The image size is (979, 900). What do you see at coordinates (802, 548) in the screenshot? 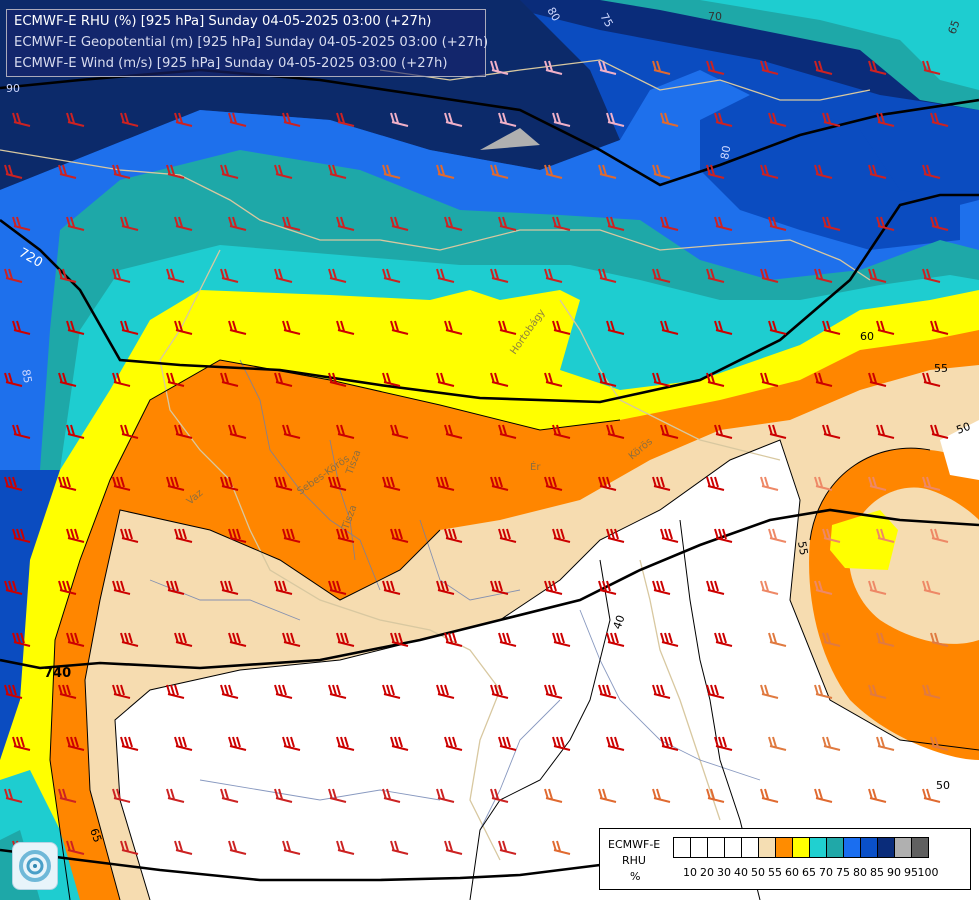
I see `label-55-oval: 55` at bounding box center [802, 548].